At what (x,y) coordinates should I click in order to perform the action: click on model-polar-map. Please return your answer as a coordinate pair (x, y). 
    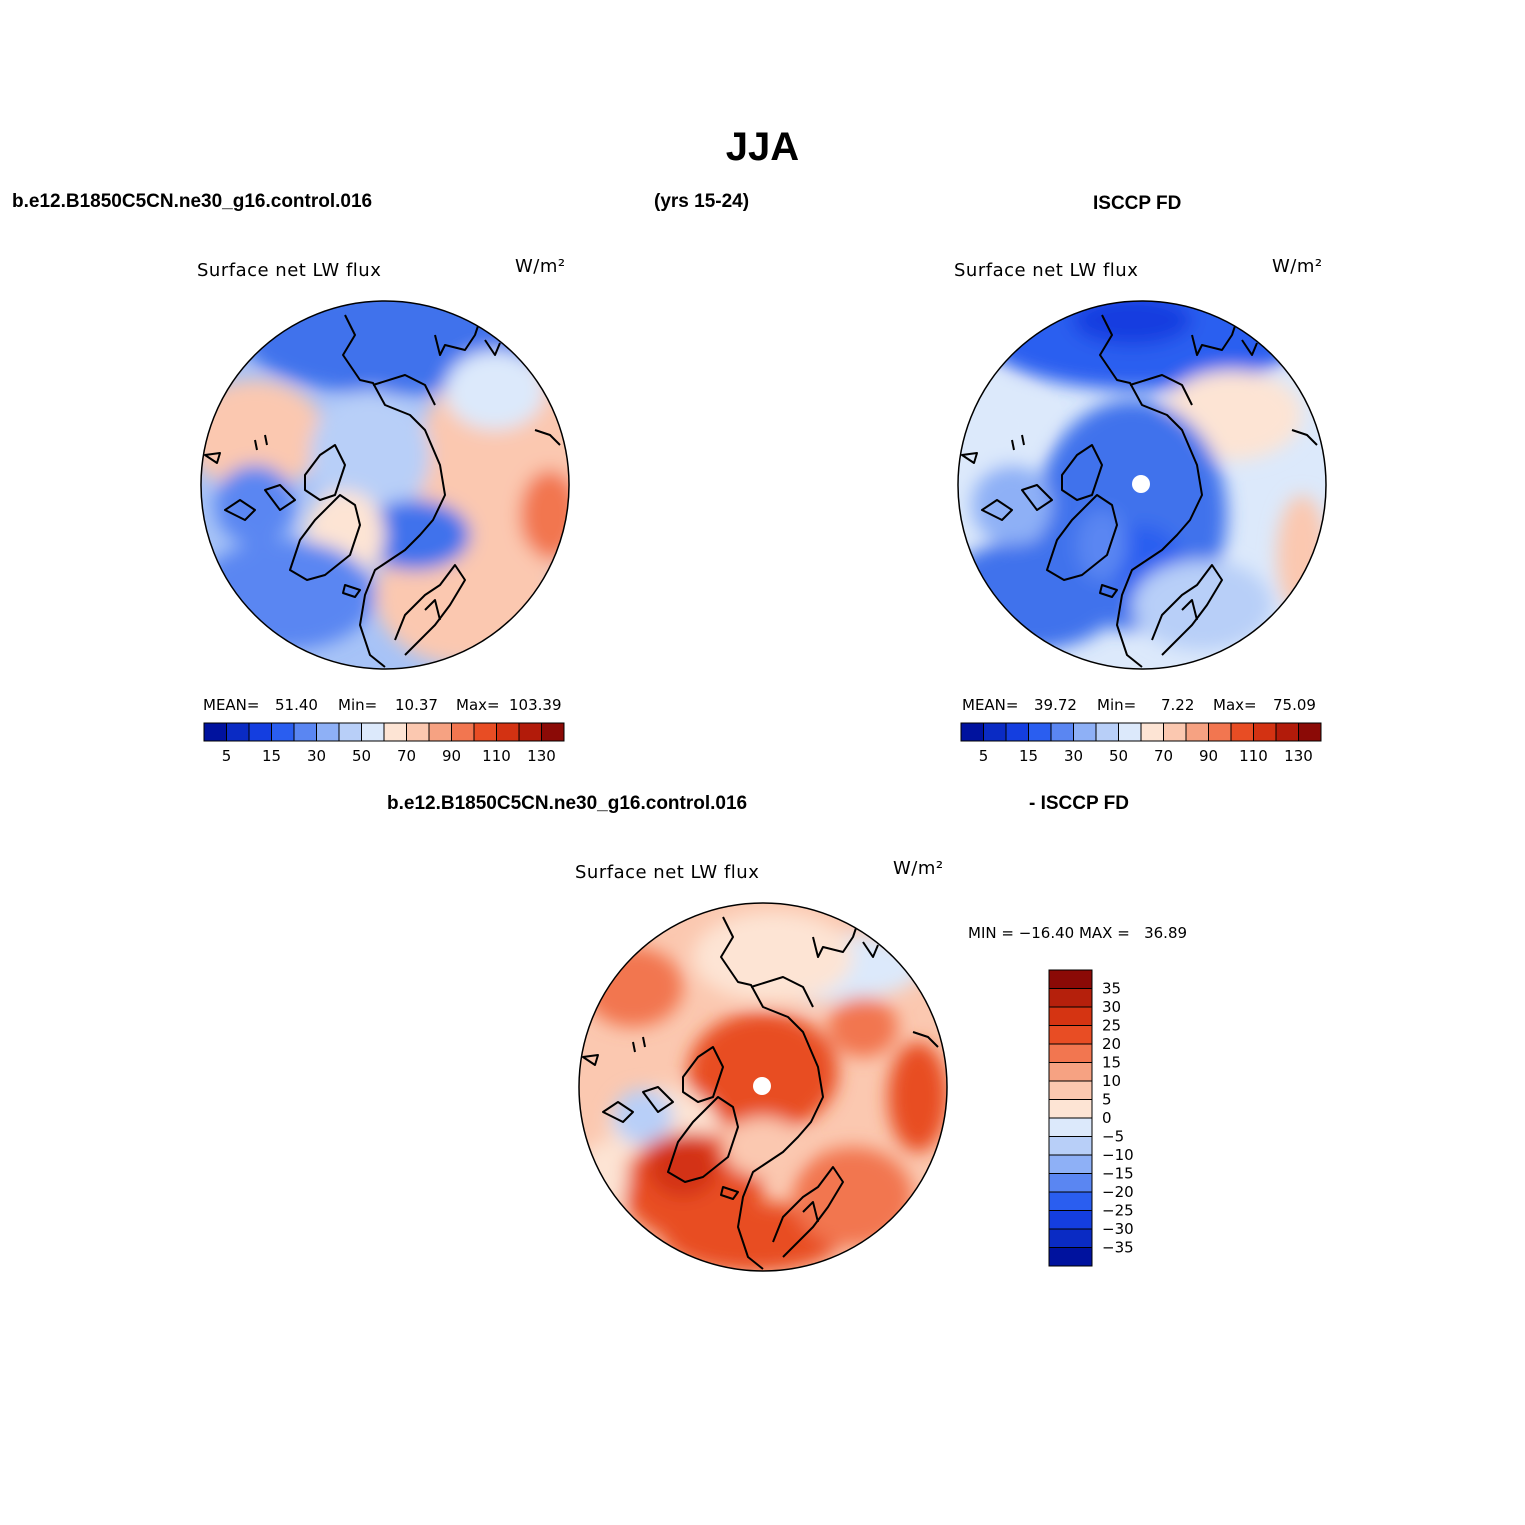
    Looking at the image, I should click on (385, 485).